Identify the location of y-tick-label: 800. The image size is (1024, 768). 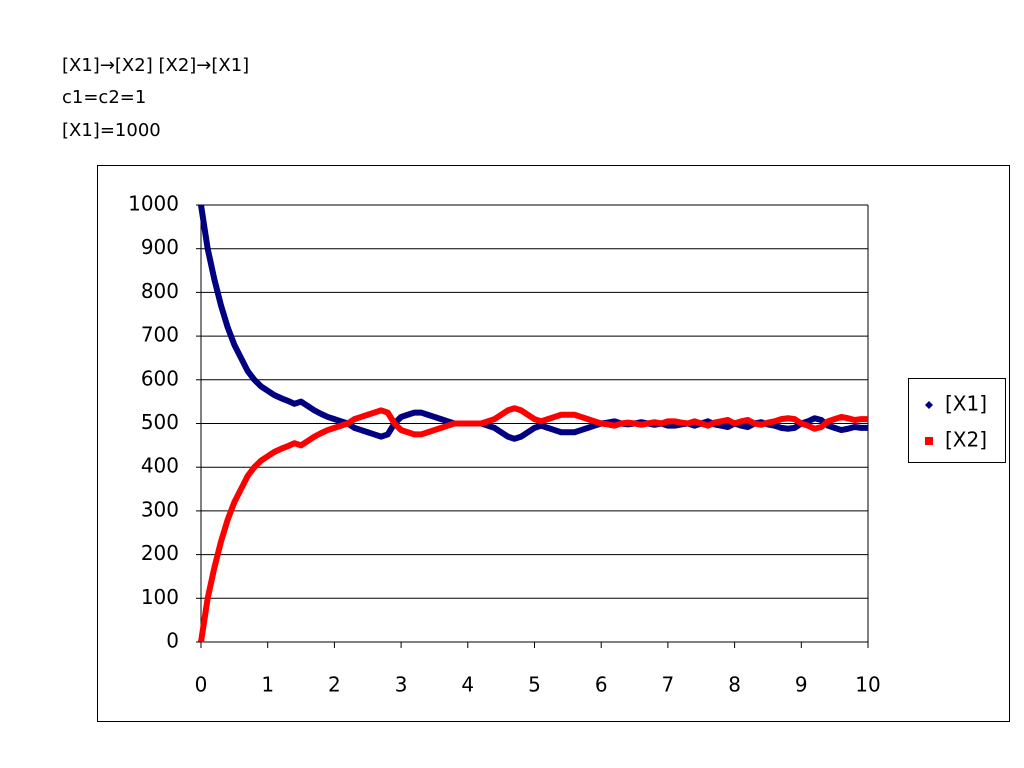
(160, 291).